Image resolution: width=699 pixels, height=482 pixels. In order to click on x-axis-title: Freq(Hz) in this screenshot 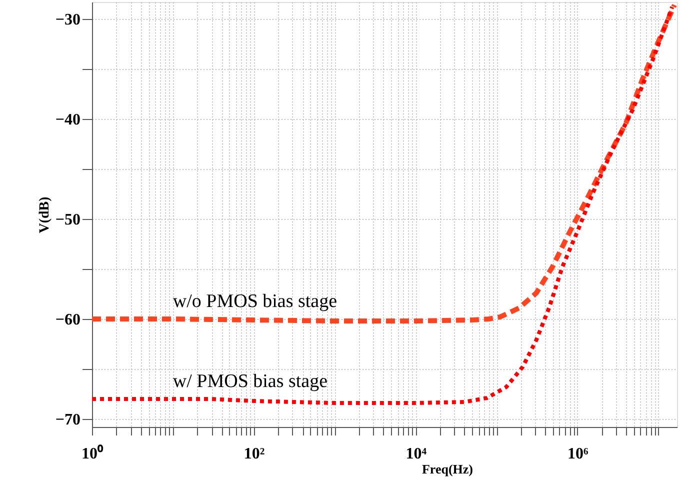, I will do `click(448, 469)`.